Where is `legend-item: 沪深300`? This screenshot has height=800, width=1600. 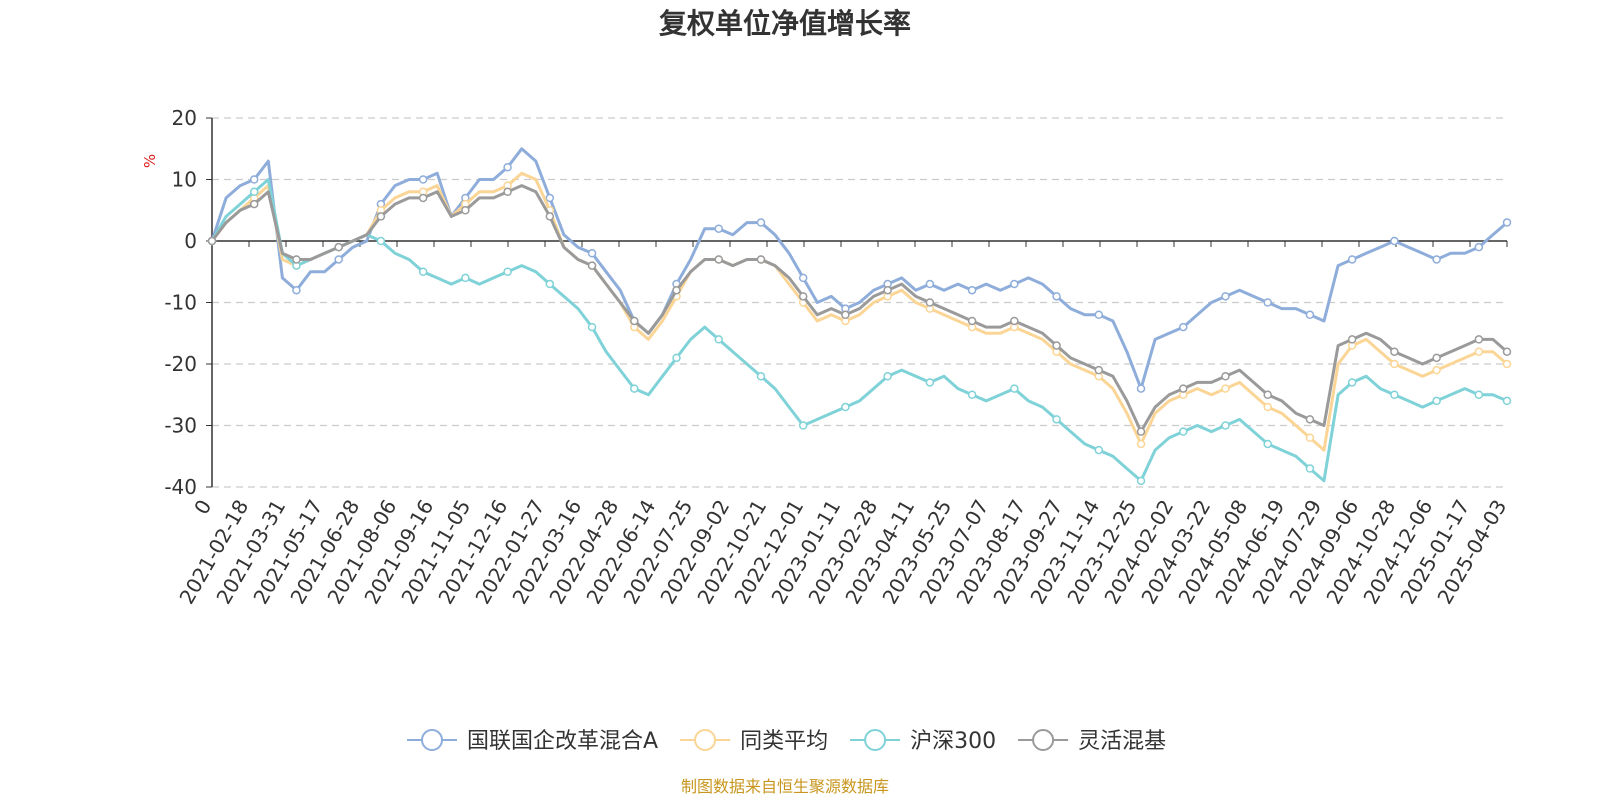
legend-item: 沪深300 is located at coordinates (923, 741).